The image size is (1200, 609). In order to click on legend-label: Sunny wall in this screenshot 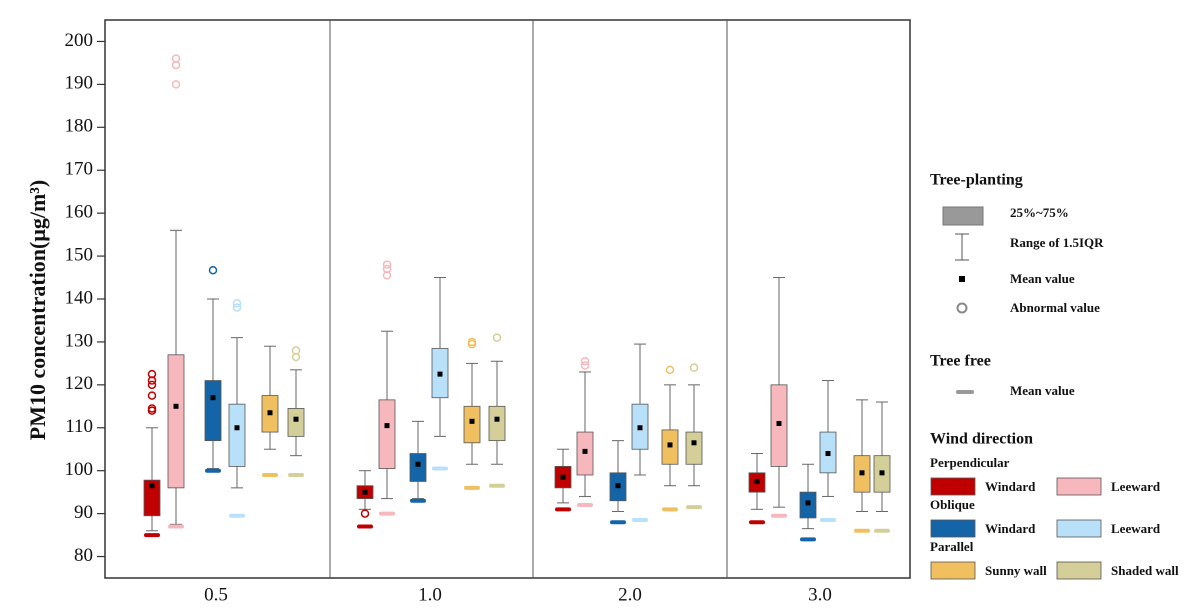, I will do `click(1016, 570)`.